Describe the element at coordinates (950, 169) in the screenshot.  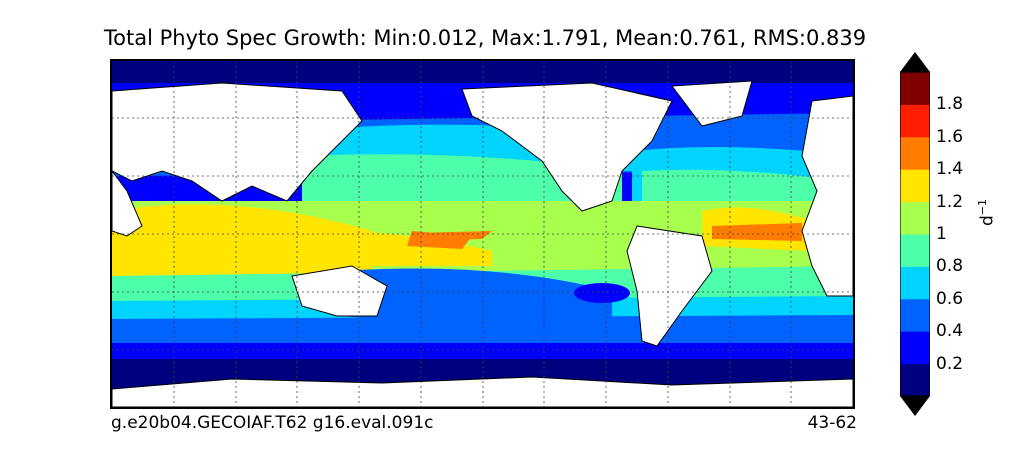
I see `colorbar-tick-label: 1.4` at that location.